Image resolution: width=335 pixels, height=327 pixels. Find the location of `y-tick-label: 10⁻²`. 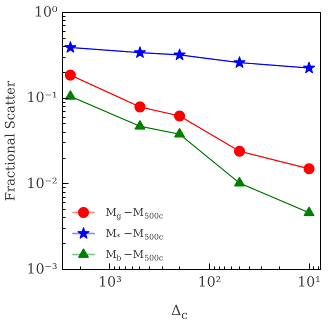

y-tick-label: 10⁻² is located at coordinates (42, 184).